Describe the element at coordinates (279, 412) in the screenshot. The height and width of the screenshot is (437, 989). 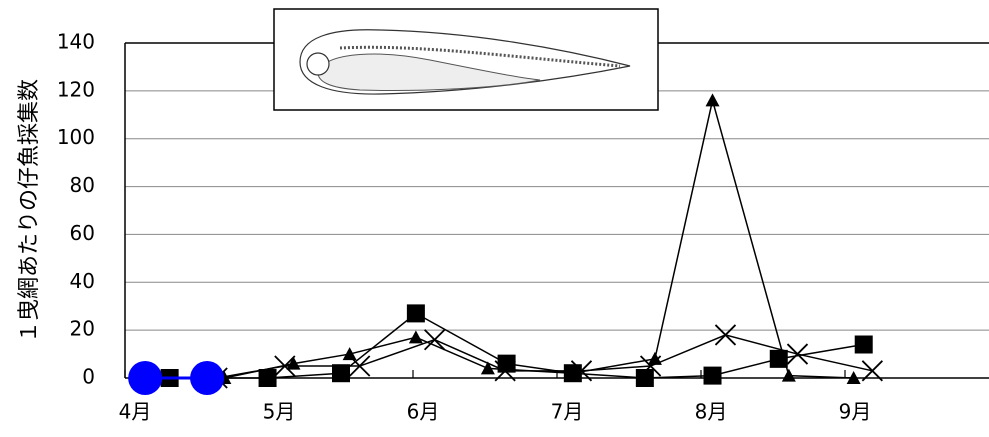
I see `x-tick-label: 5月` at that location.